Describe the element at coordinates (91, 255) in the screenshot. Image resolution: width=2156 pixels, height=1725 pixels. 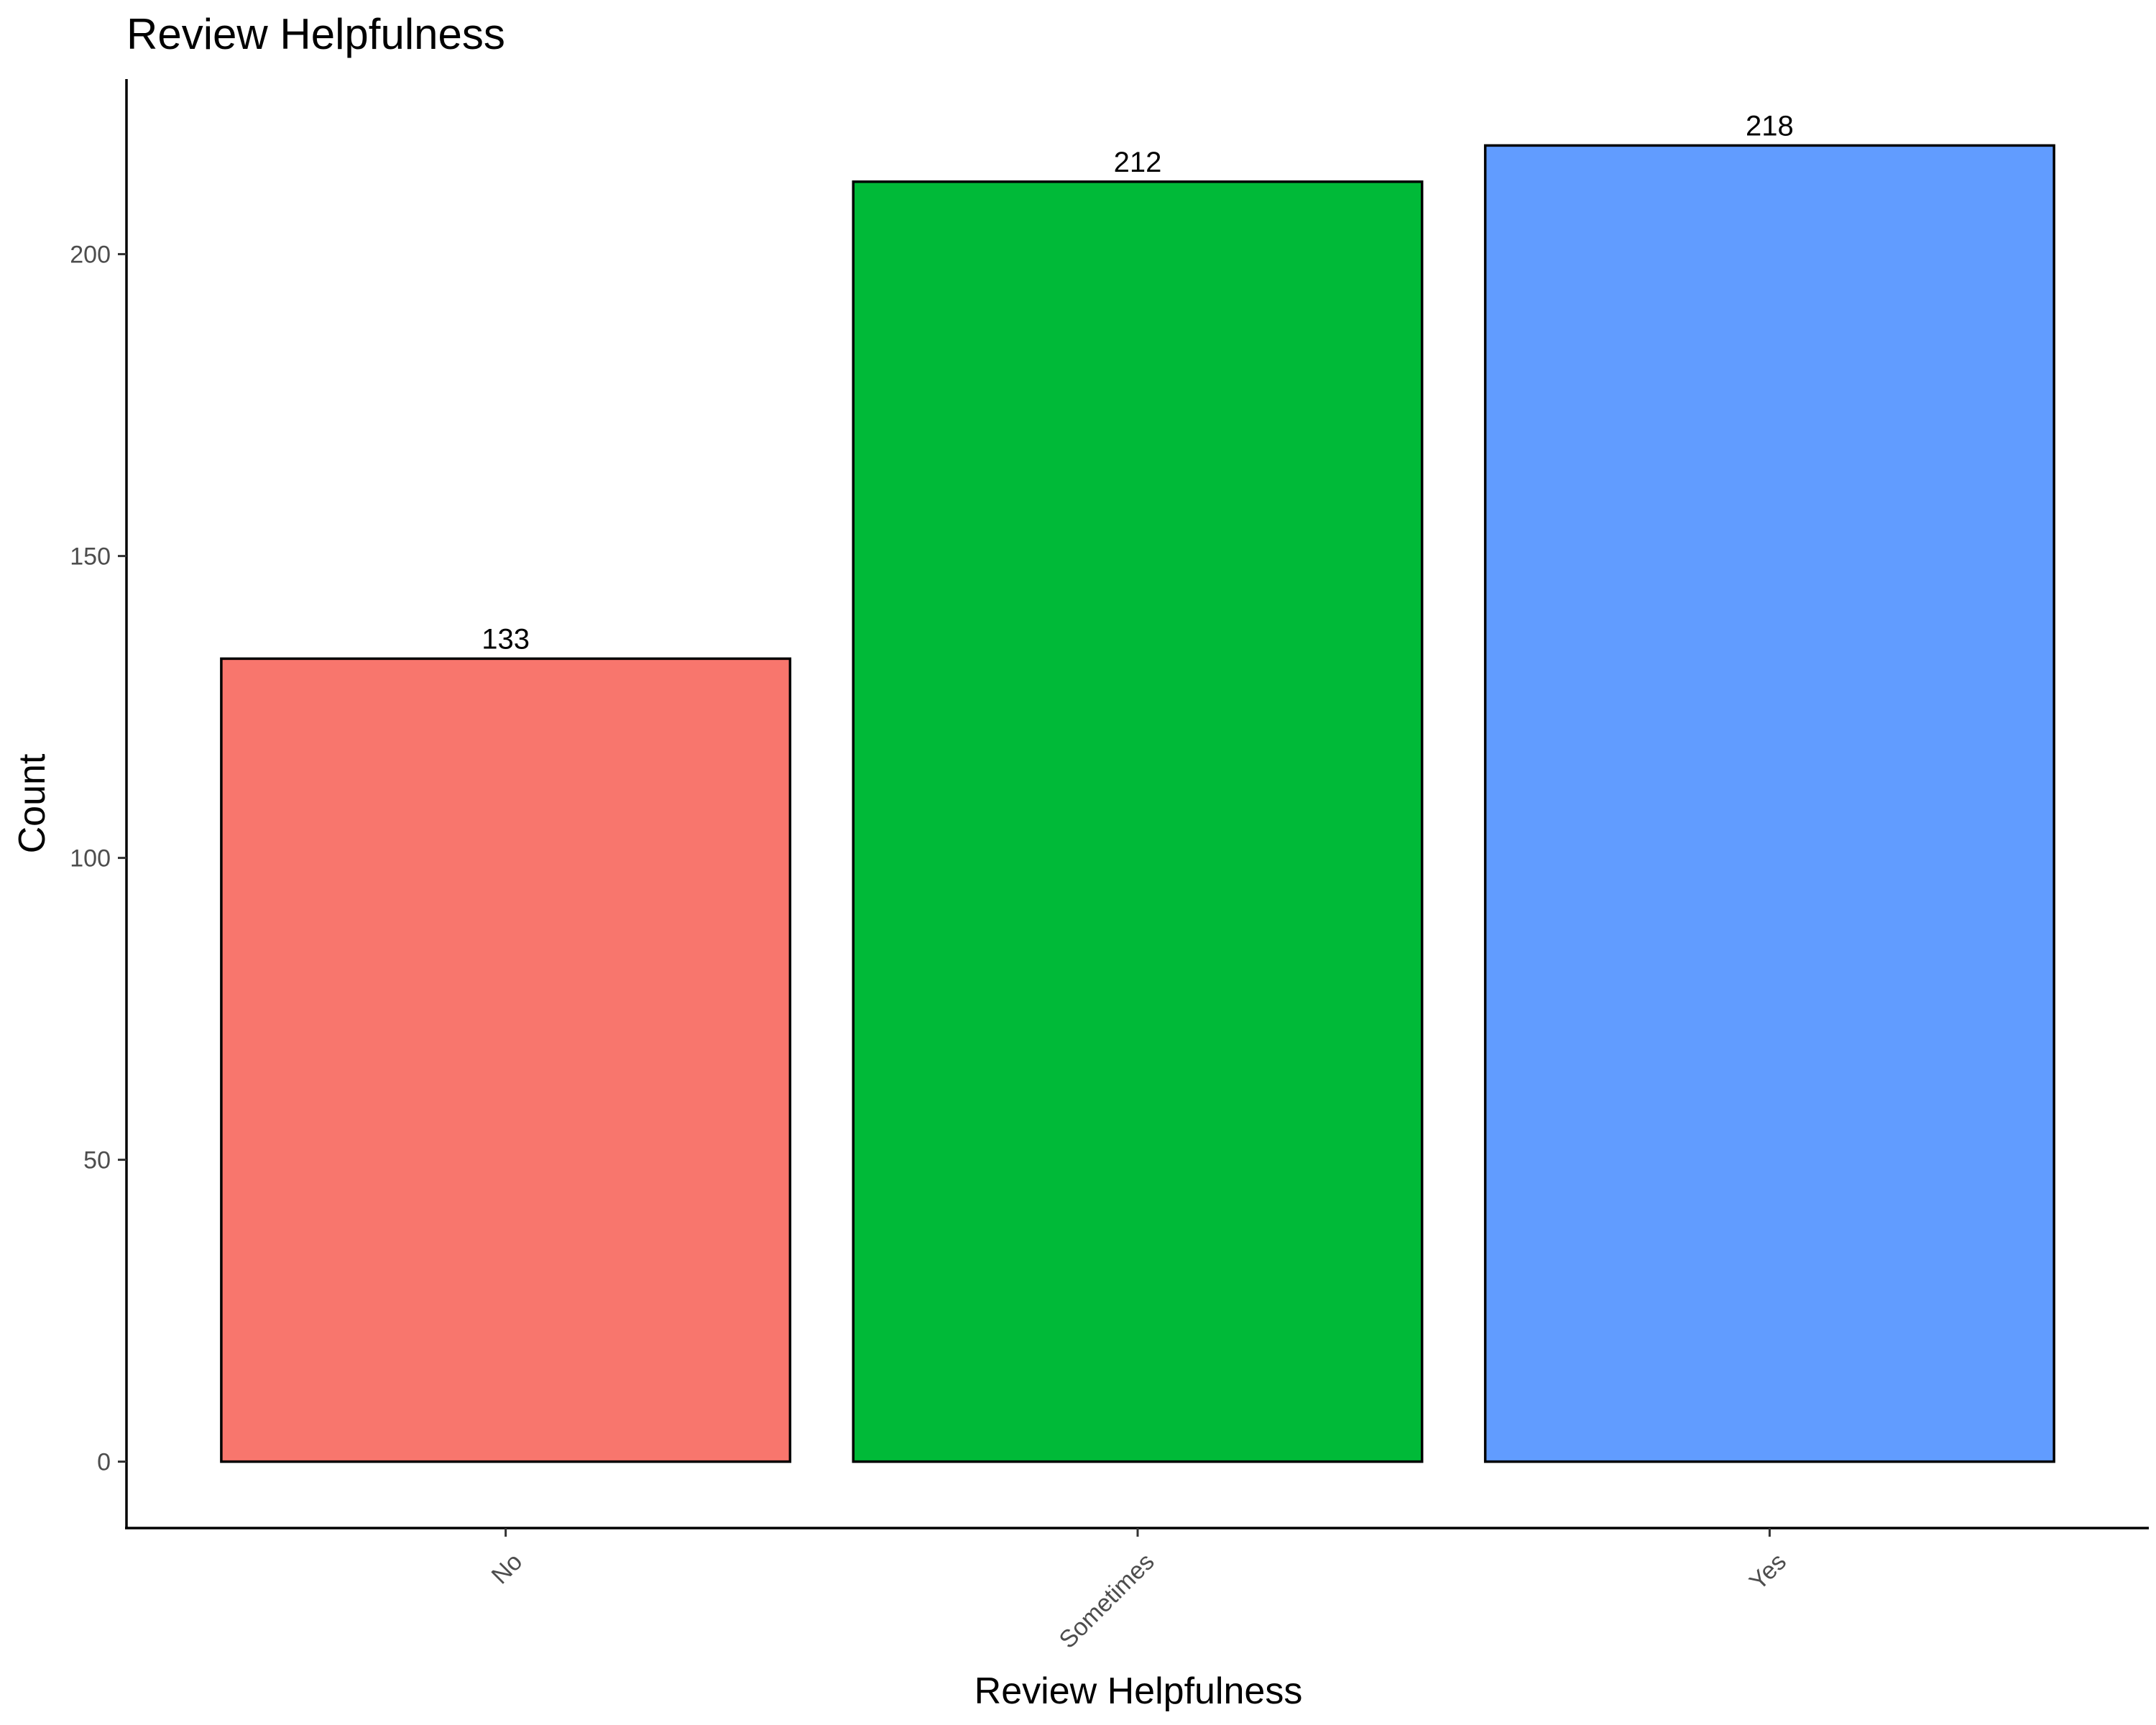
I see `y-tick-label-200: 200` at that location.